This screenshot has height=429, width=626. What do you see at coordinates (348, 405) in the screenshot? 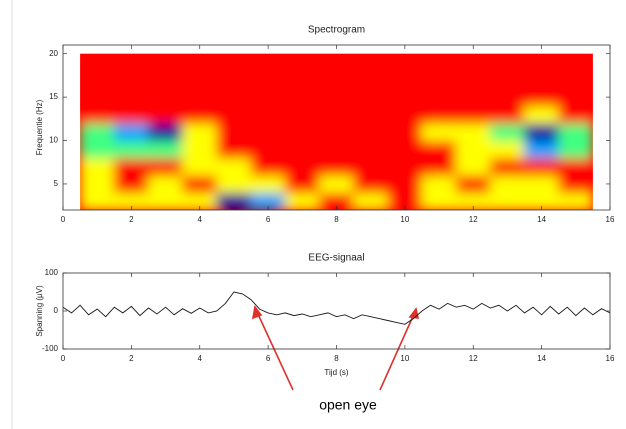
I see `annotation: open eye` at bounding box center [348, 405].